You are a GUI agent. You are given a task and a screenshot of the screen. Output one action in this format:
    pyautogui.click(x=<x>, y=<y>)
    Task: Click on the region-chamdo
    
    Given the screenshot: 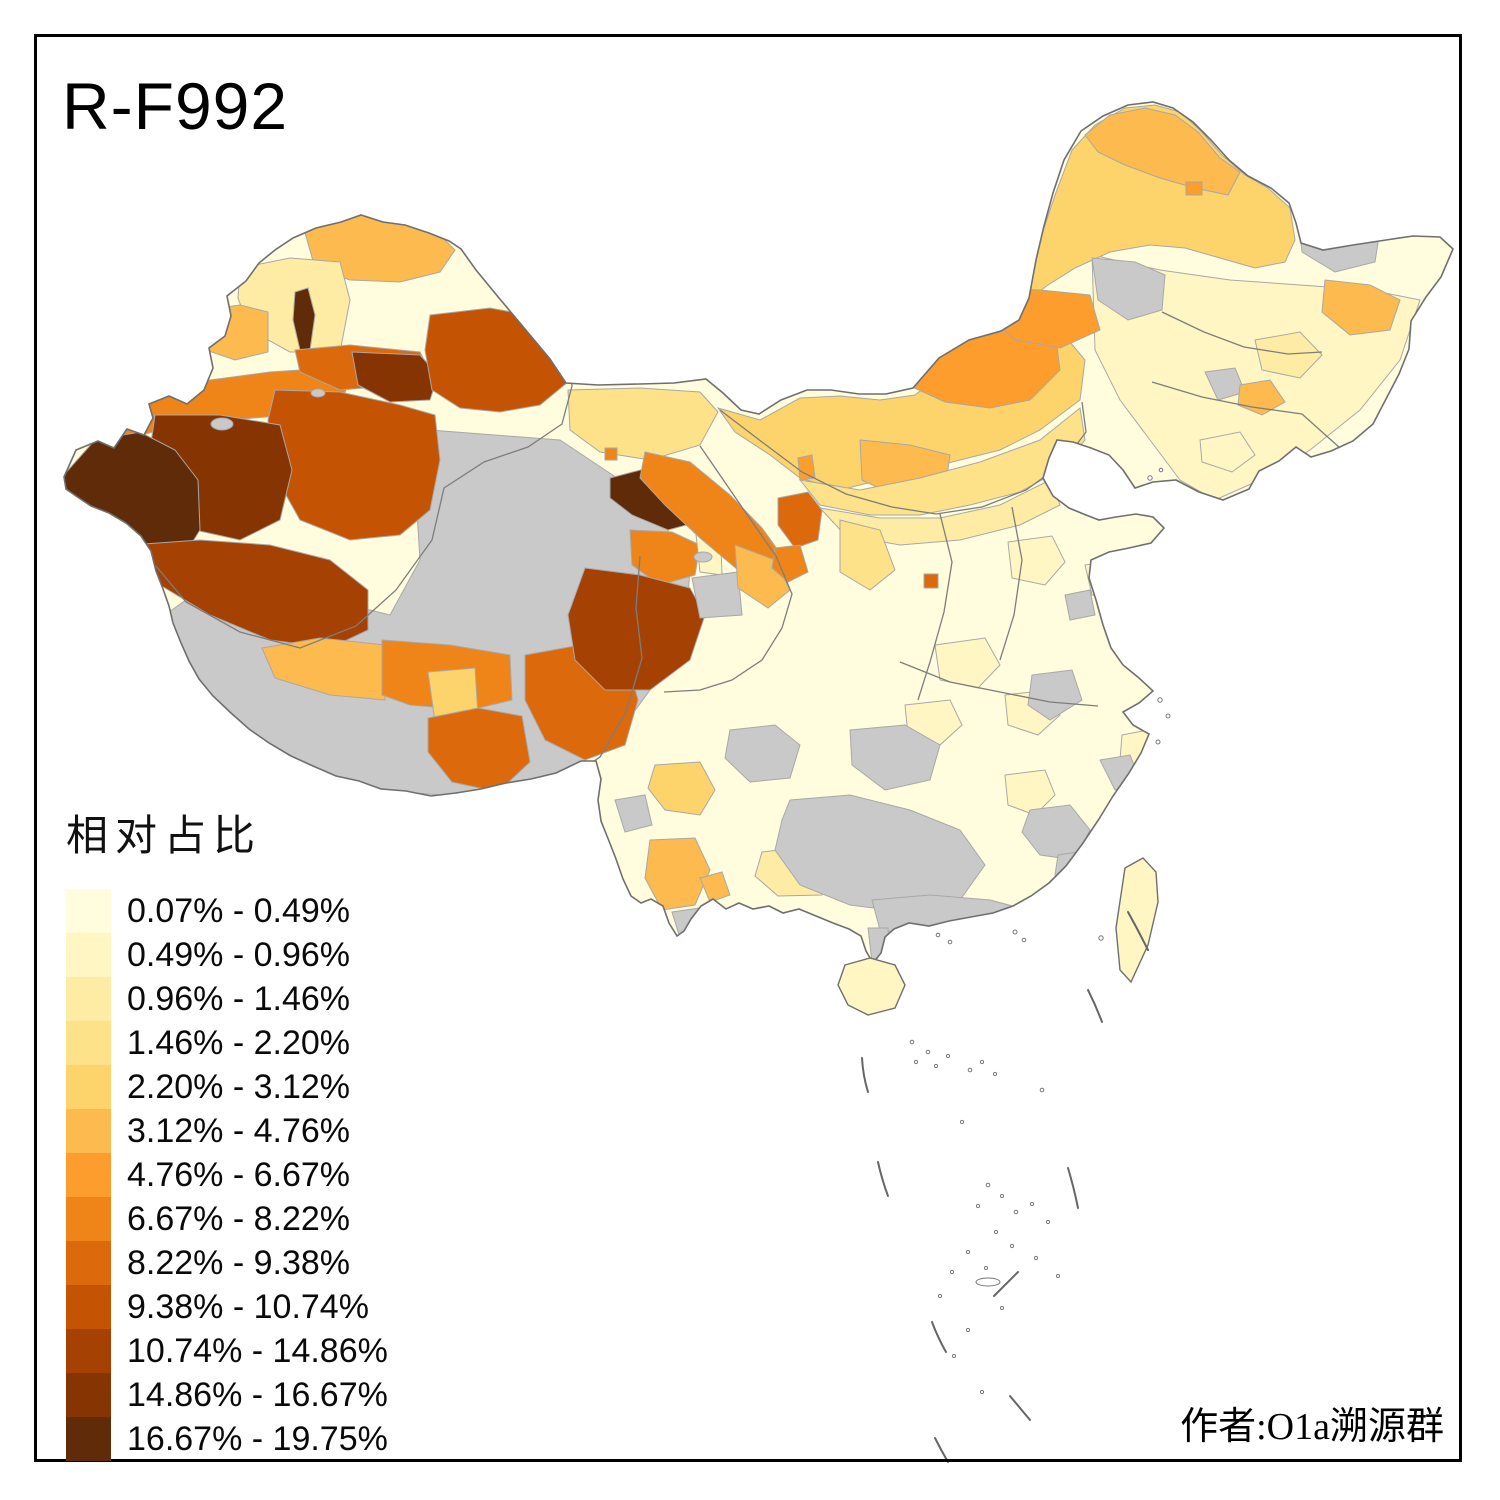 What is the action you would take?
    pyautogui.click(x=479, y=750)
    